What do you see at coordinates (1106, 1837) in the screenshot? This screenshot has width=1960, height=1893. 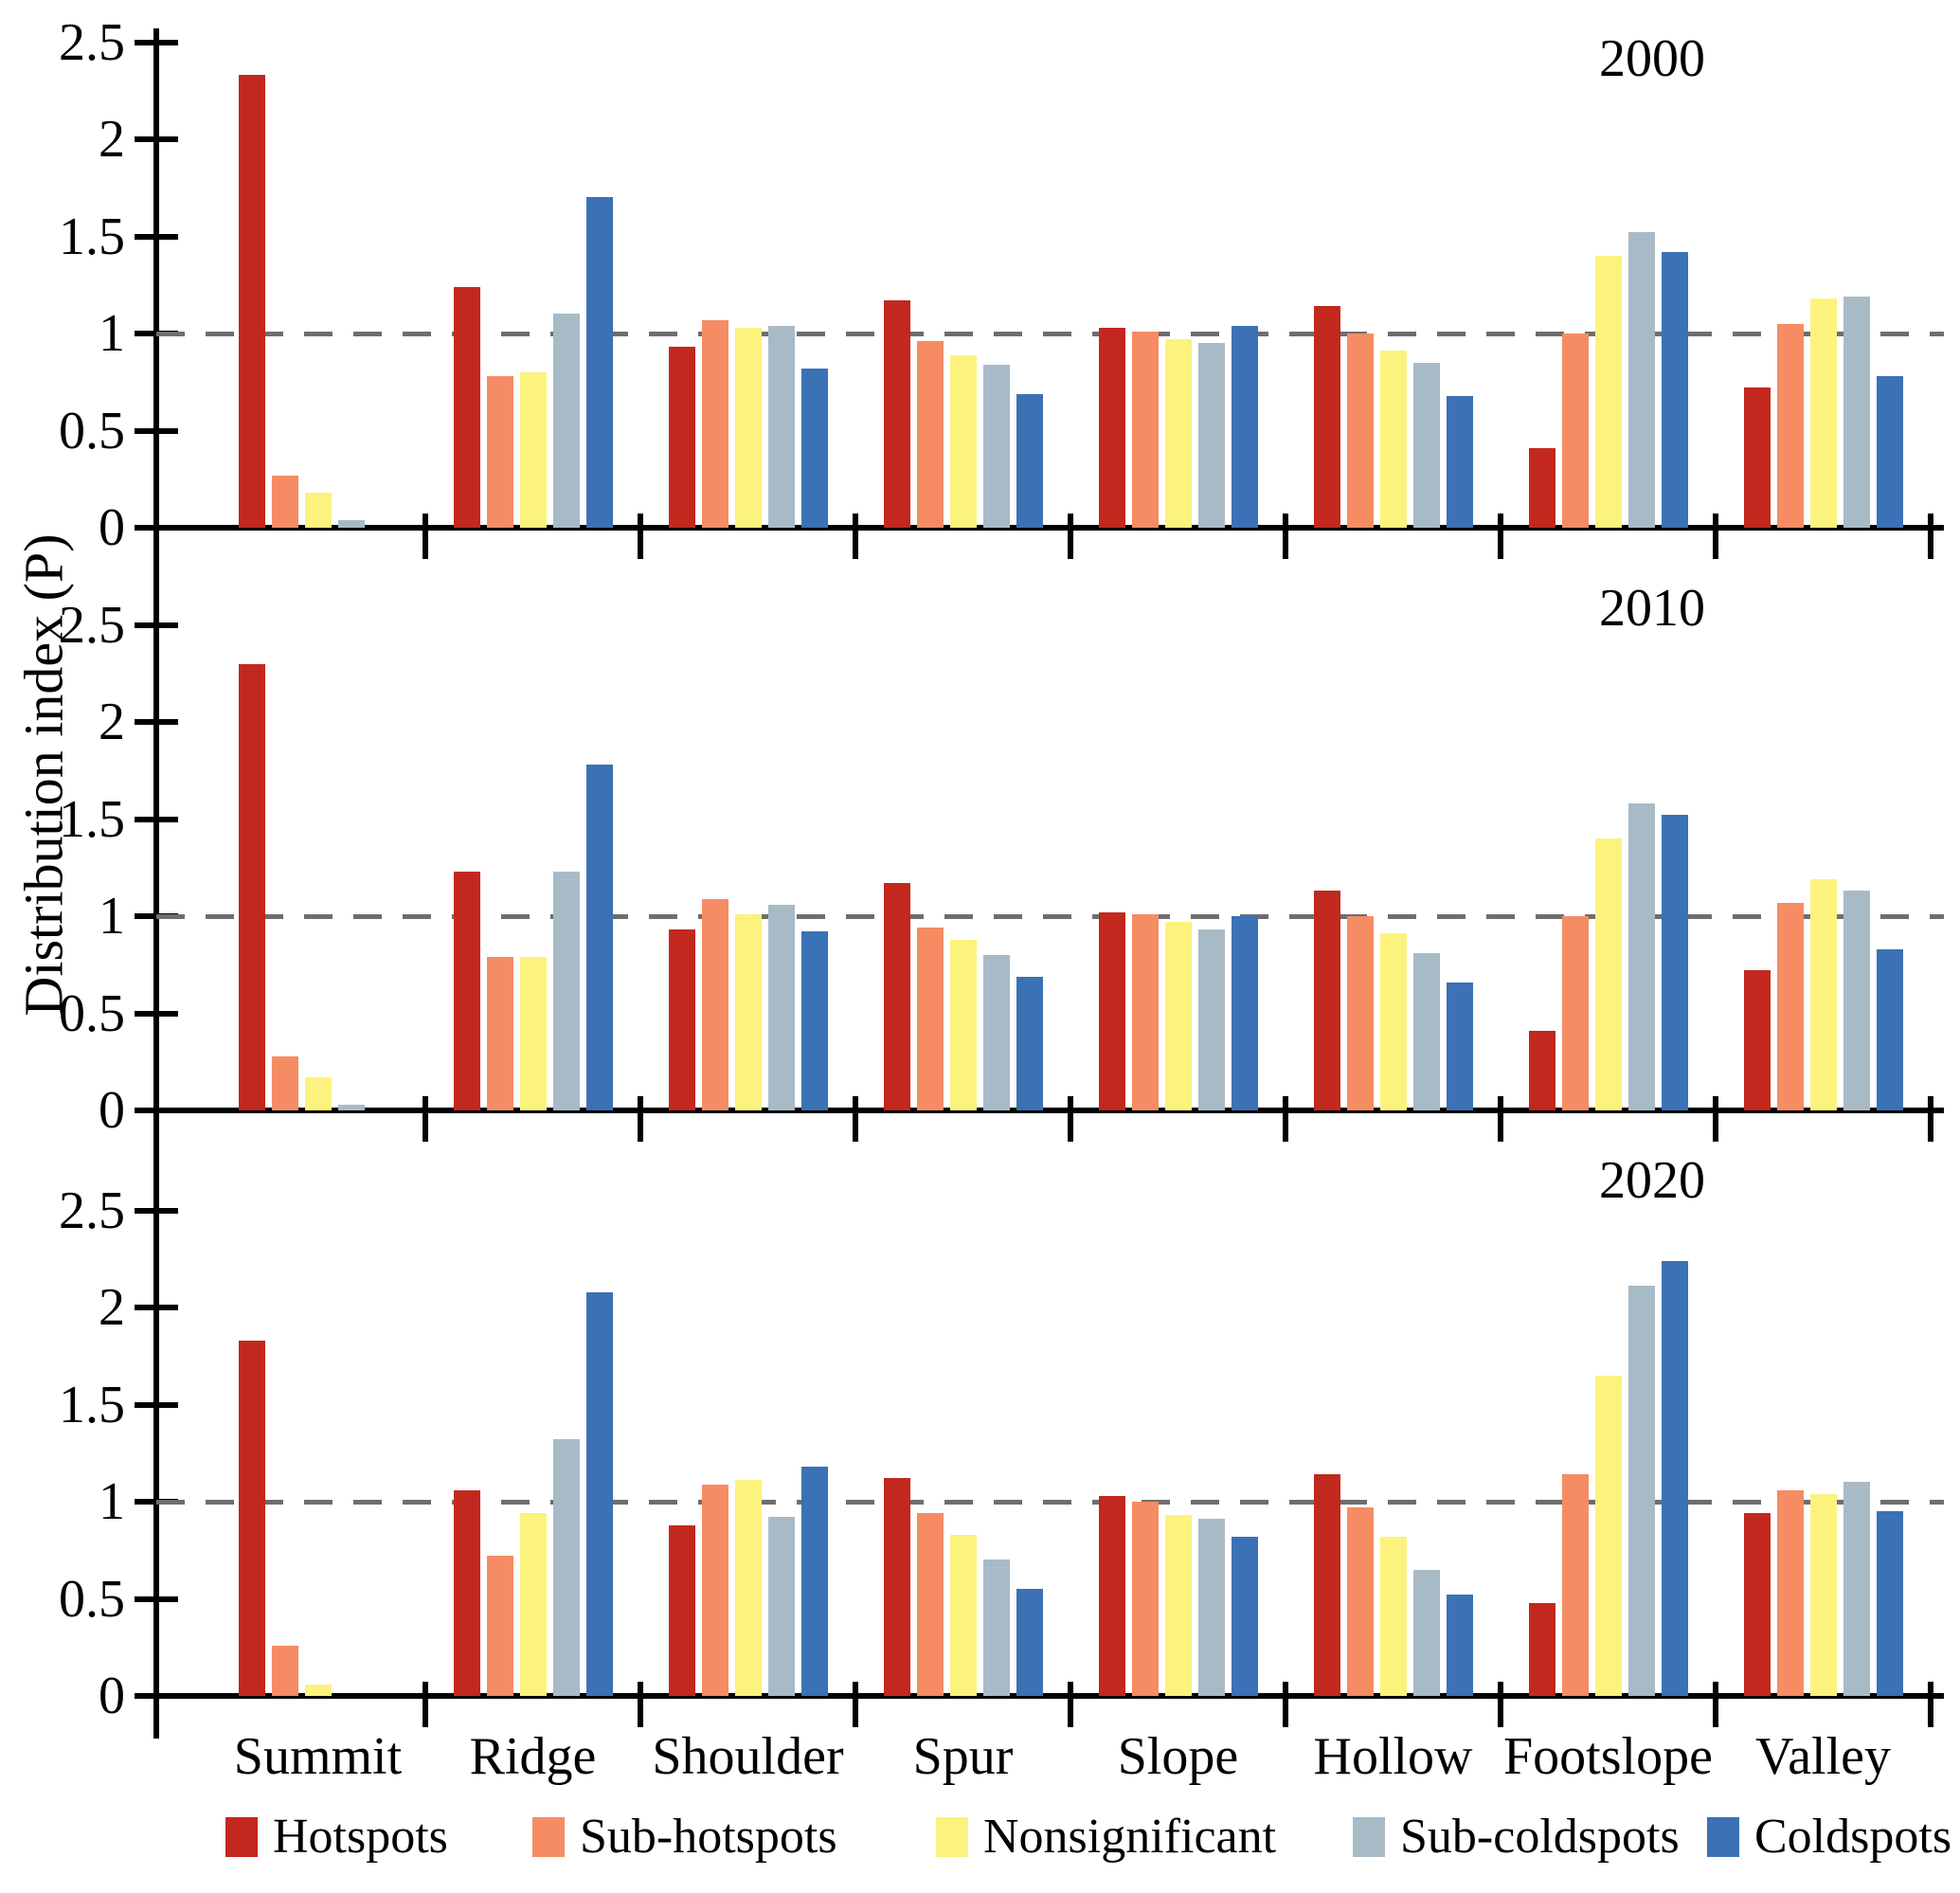 I see `legend-item: Nonsignificant` at bounding box center [1106, 1837].